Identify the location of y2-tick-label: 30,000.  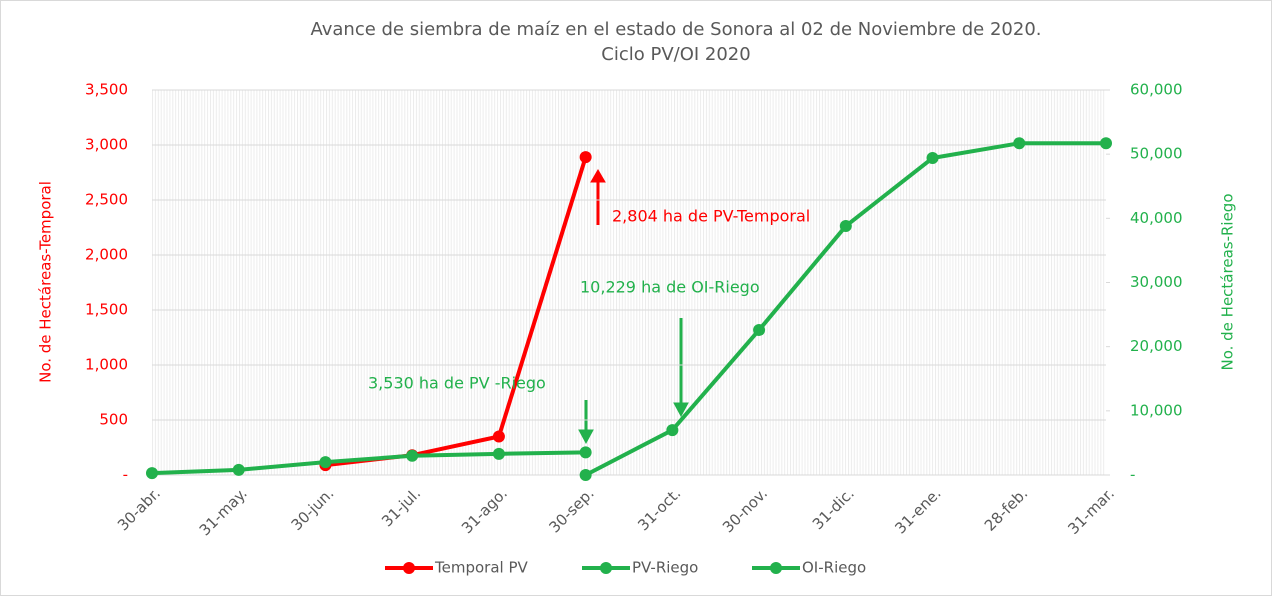
(1156, 282).